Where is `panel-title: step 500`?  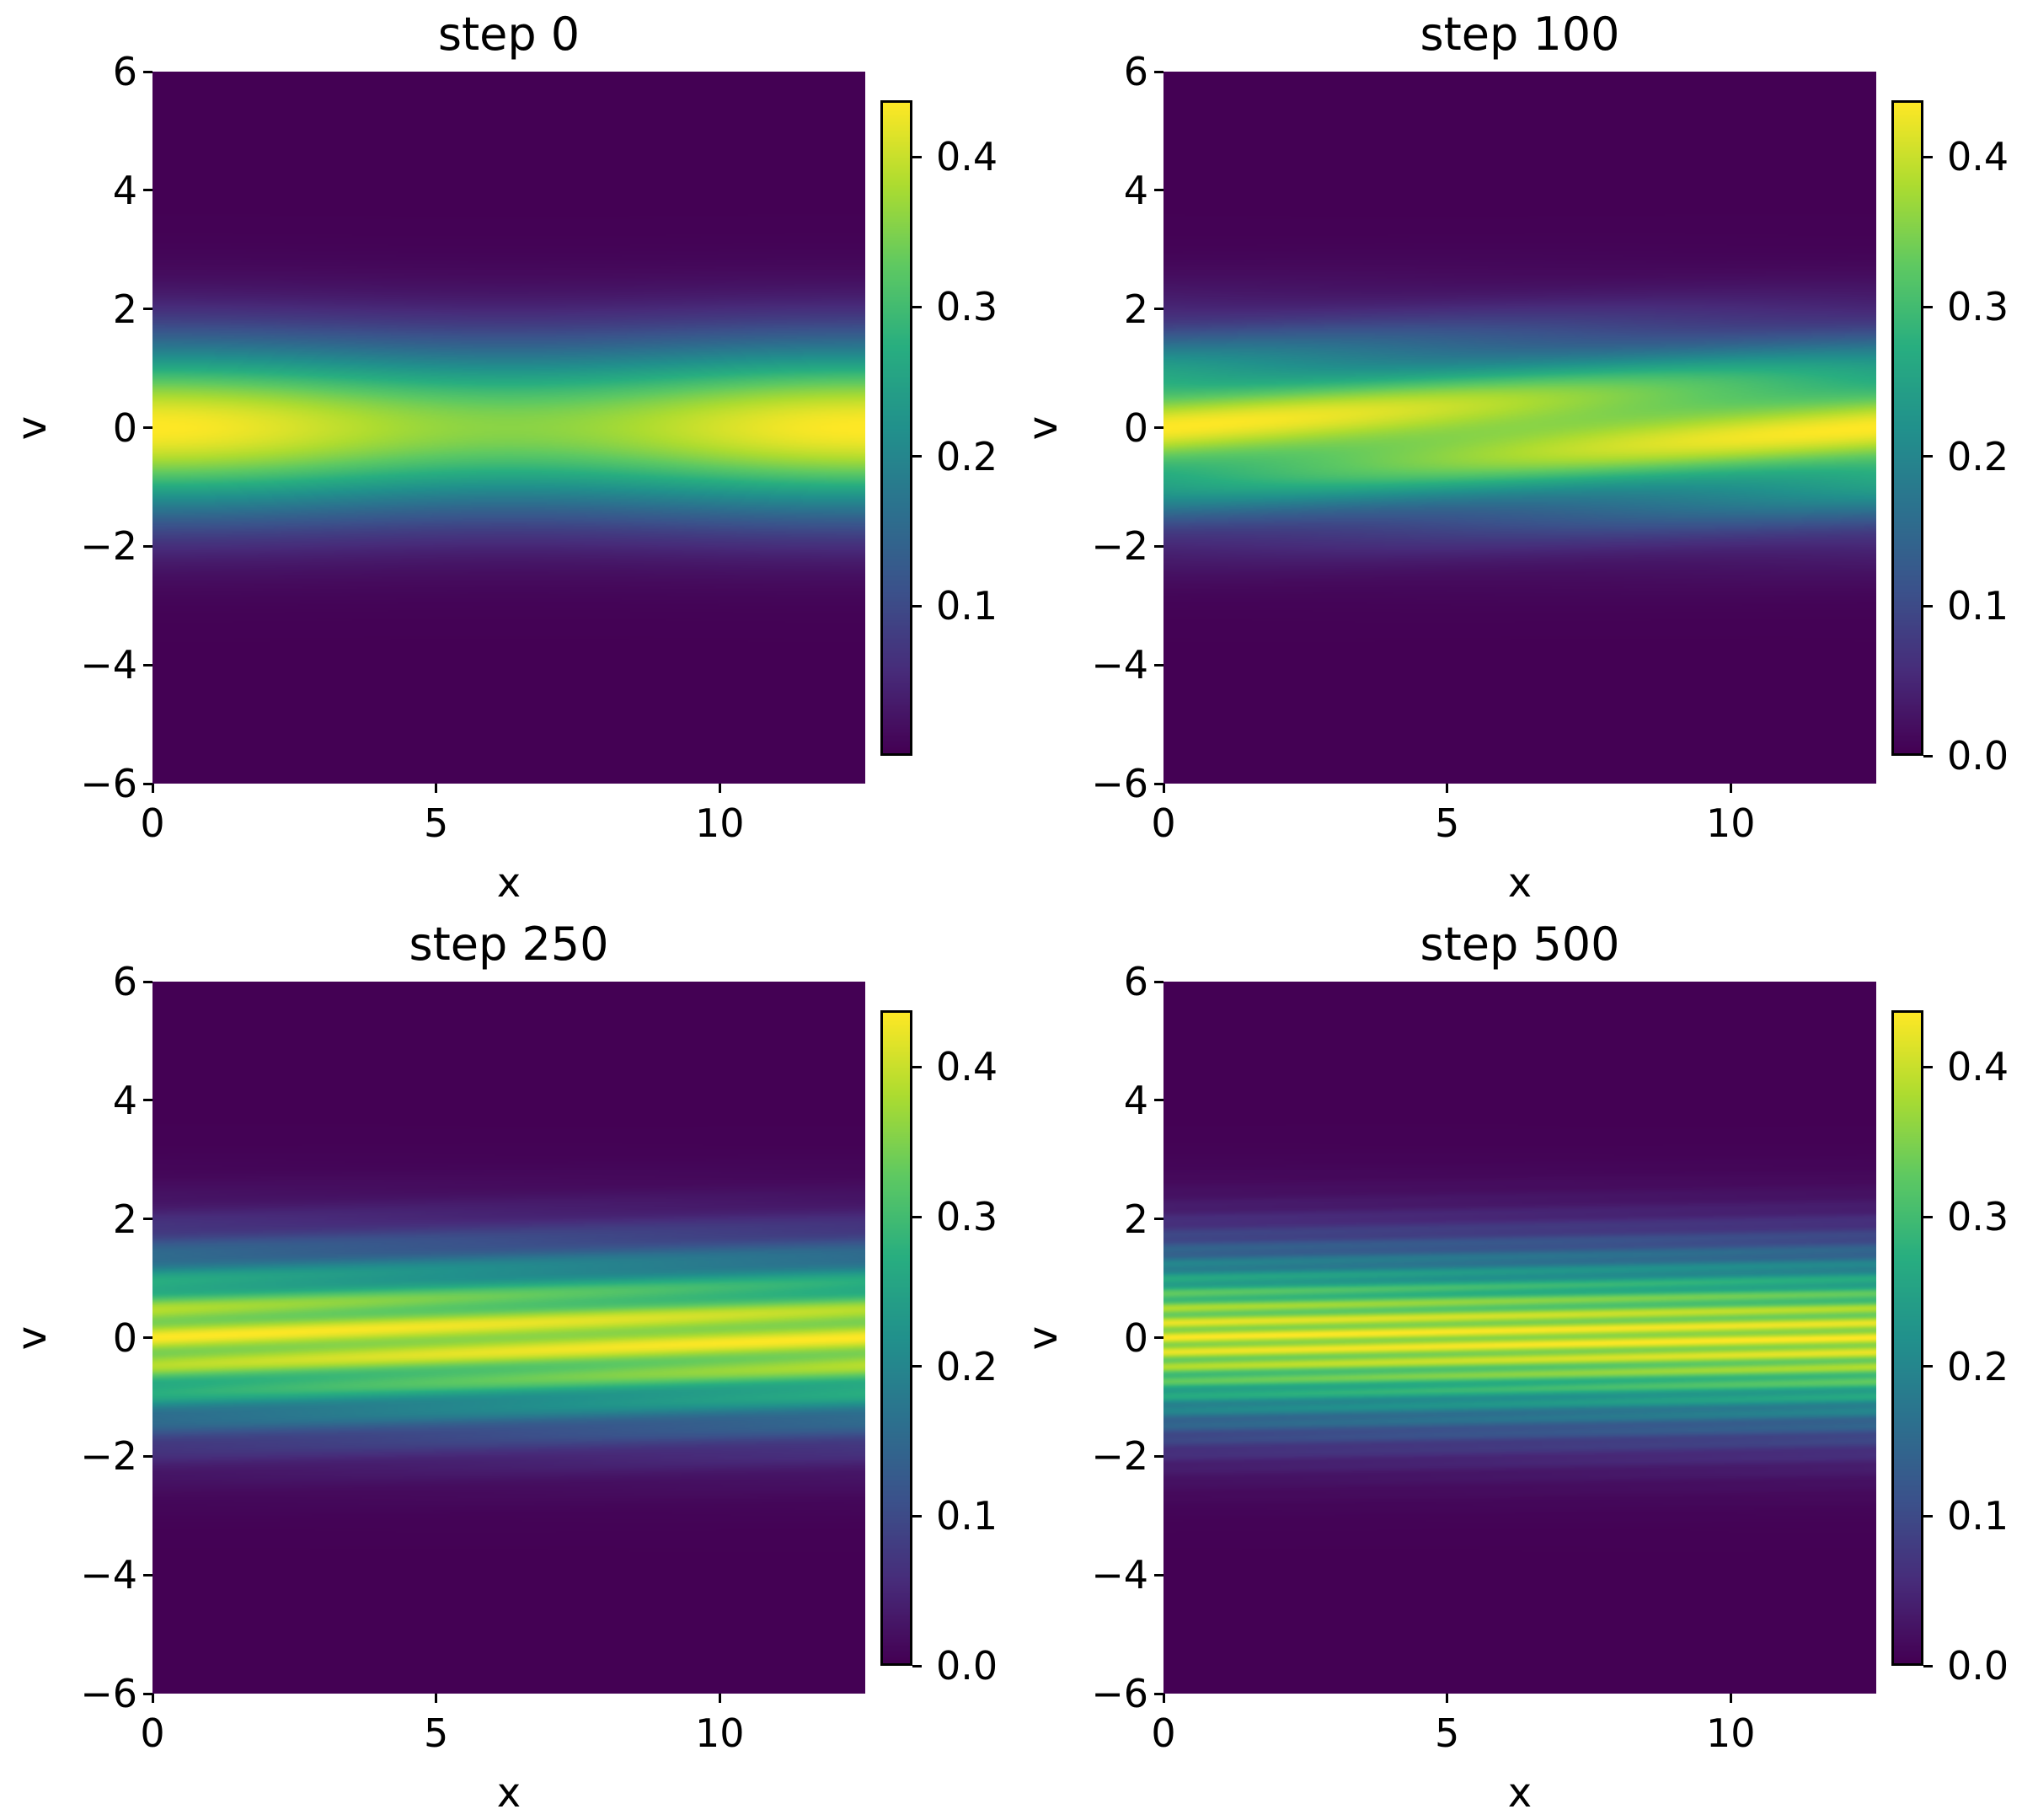 panel-title: step 500 is located at coordinates (1520, 944).